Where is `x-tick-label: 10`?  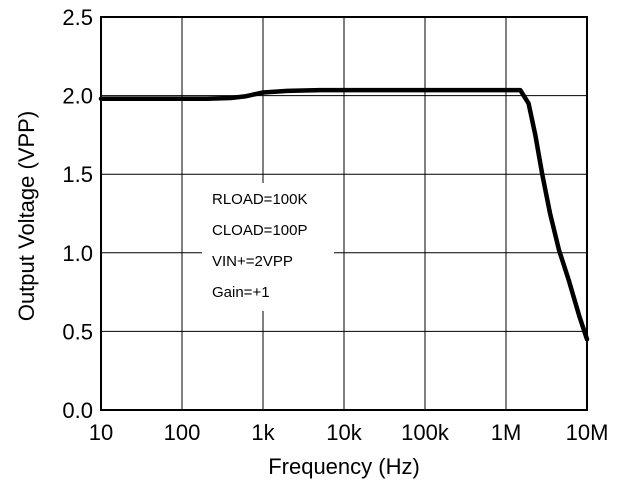 x-tick-label: 10 is located at coordinates (101, 432).